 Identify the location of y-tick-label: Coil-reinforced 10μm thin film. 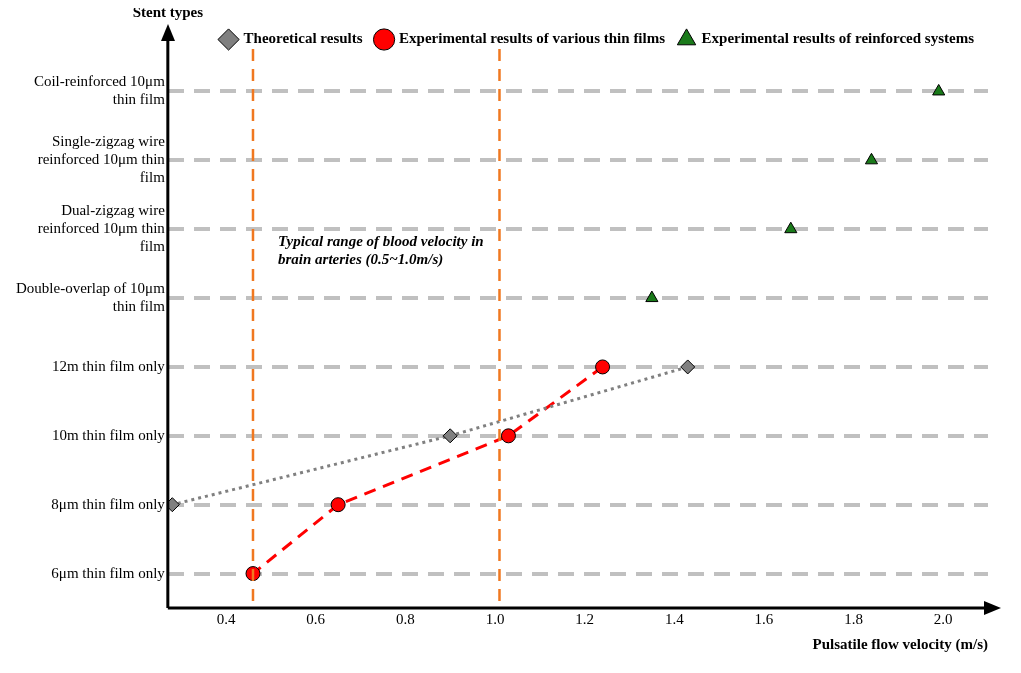
(99, 90).